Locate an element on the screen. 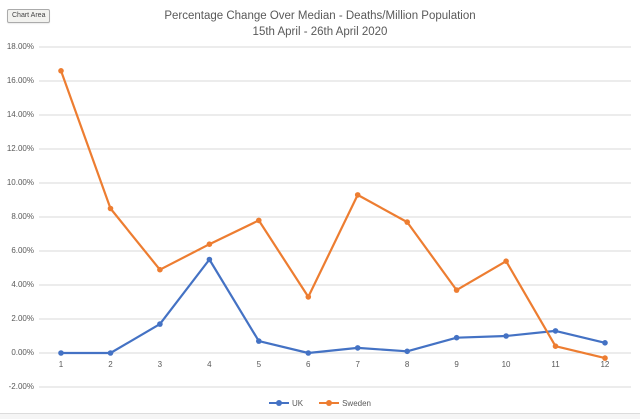 This screenshot has height=419, width=640. x-tick-label: 2 is located at coordinates (110, 364).